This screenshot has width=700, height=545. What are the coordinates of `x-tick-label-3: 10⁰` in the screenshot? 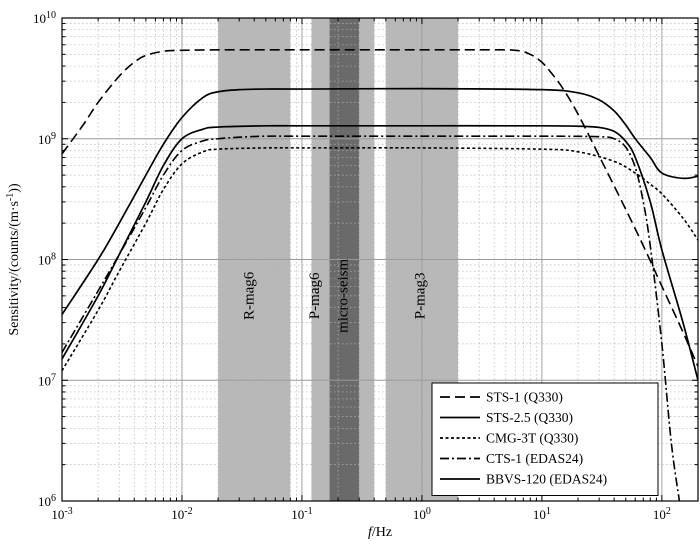 It's located at (422, 514).